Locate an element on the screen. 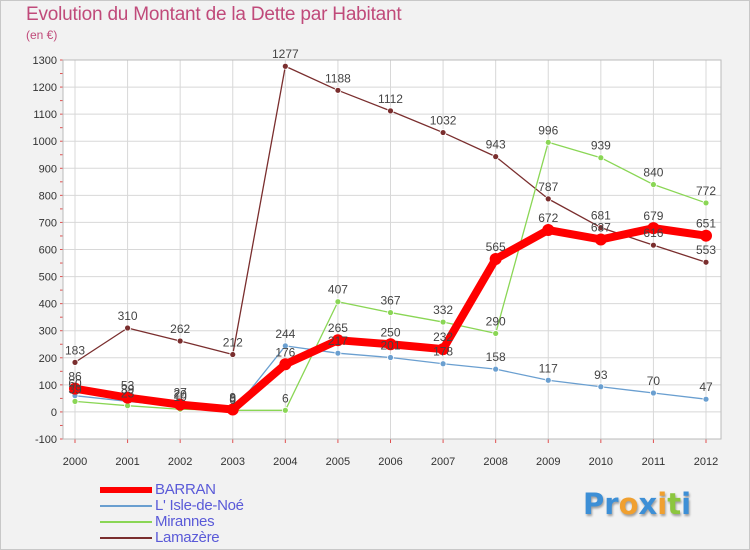 The width and height of the screenshot is (750, 550). data-label: 53 is located at coordinates (128, 386).